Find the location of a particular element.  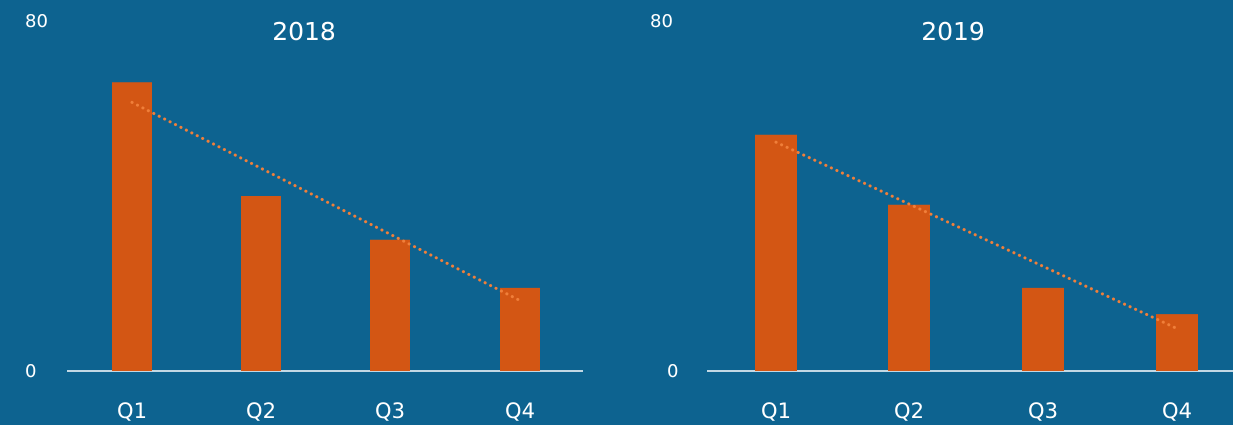

chart-title: 2018 is located at coordinates (304, 31).